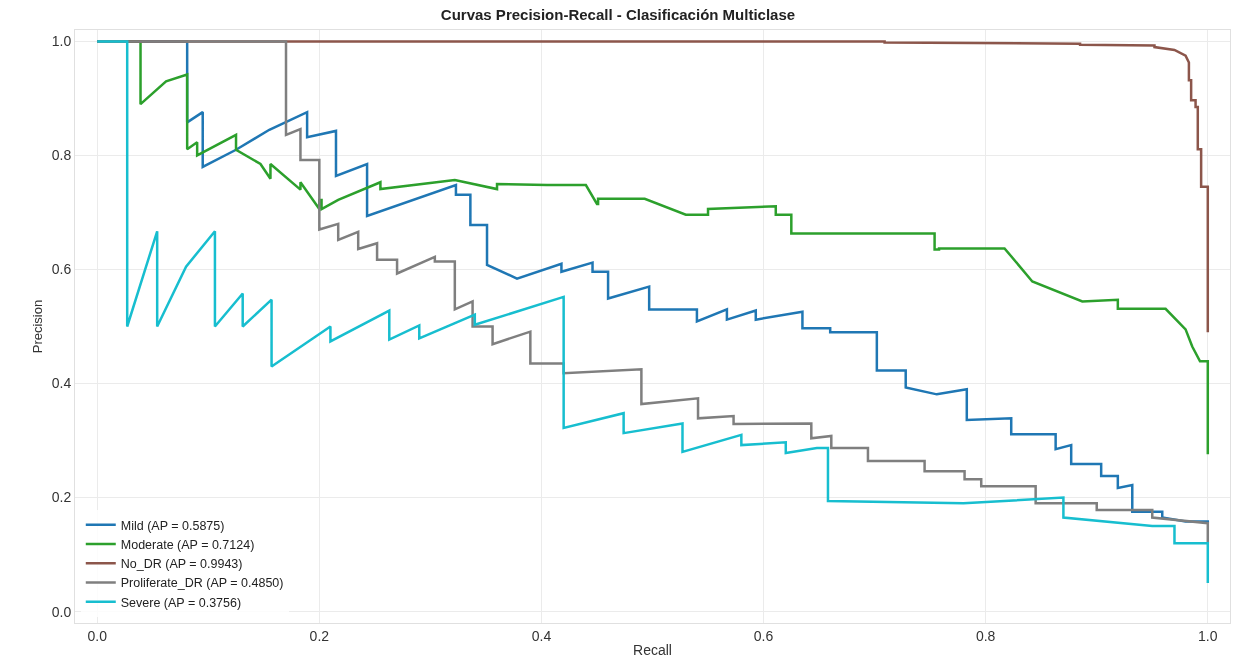 The width and height of the screenshot is (1236, 661). Describe the element at coordinates (37, 326) in the screenshot. I see `y-axis-title: Precision` at that location.